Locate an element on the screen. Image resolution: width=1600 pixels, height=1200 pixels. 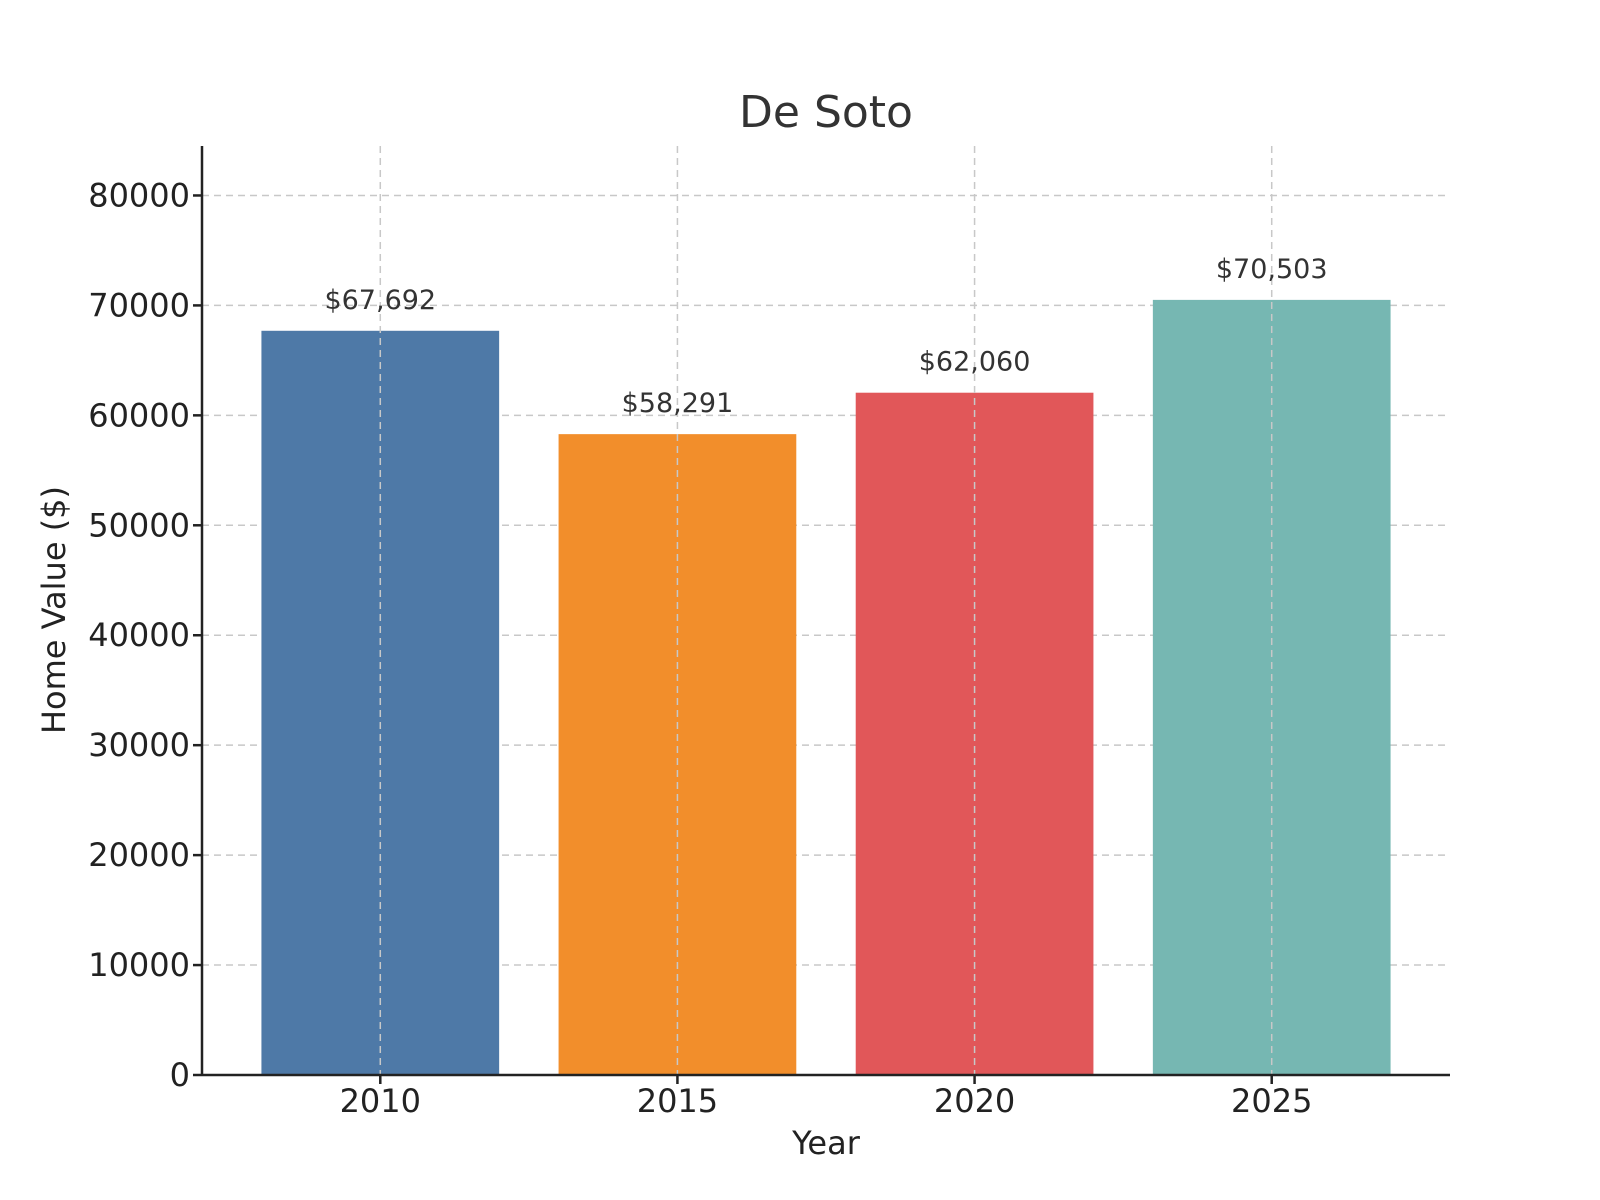
chart-title: De Soto is located at coordinates (826, 112).